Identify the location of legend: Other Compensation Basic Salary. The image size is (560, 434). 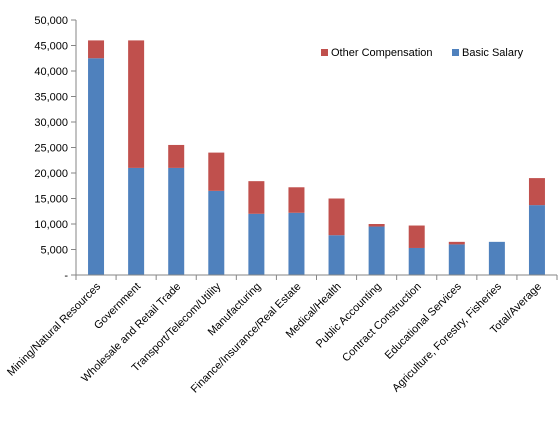
(422, 53).